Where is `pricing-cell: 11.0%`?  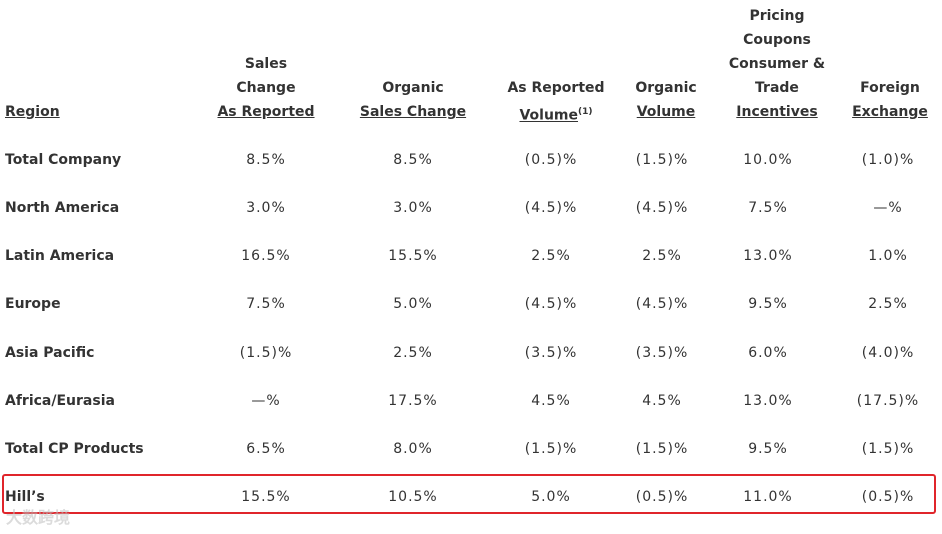
pricing-cell: 11.0% is located at coordinates (768, 497).